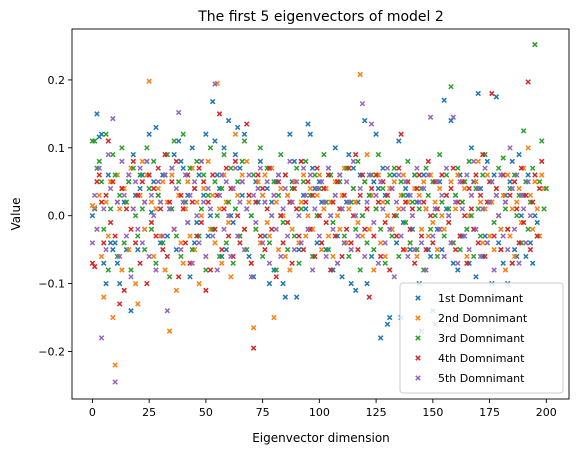  Describe the element at coordinates (321, 438) in the screenshot. I see `x-axis-label: Eigenvector dimension` at that location.